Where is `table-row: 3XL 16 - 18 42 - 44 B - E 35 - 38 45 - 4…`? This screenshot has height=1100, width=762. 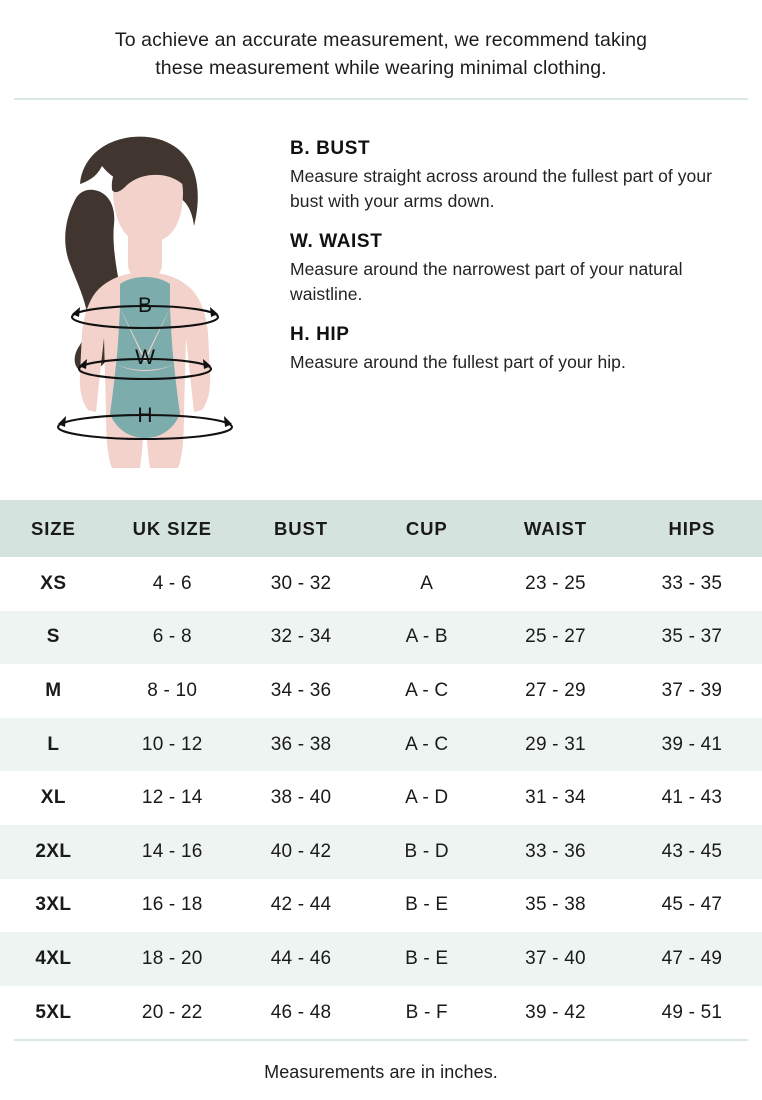 table-row: 3XL 16 - 18 42 - 44 B - E 35 - 38 45 - 4… is located at coordinates (381, 906).